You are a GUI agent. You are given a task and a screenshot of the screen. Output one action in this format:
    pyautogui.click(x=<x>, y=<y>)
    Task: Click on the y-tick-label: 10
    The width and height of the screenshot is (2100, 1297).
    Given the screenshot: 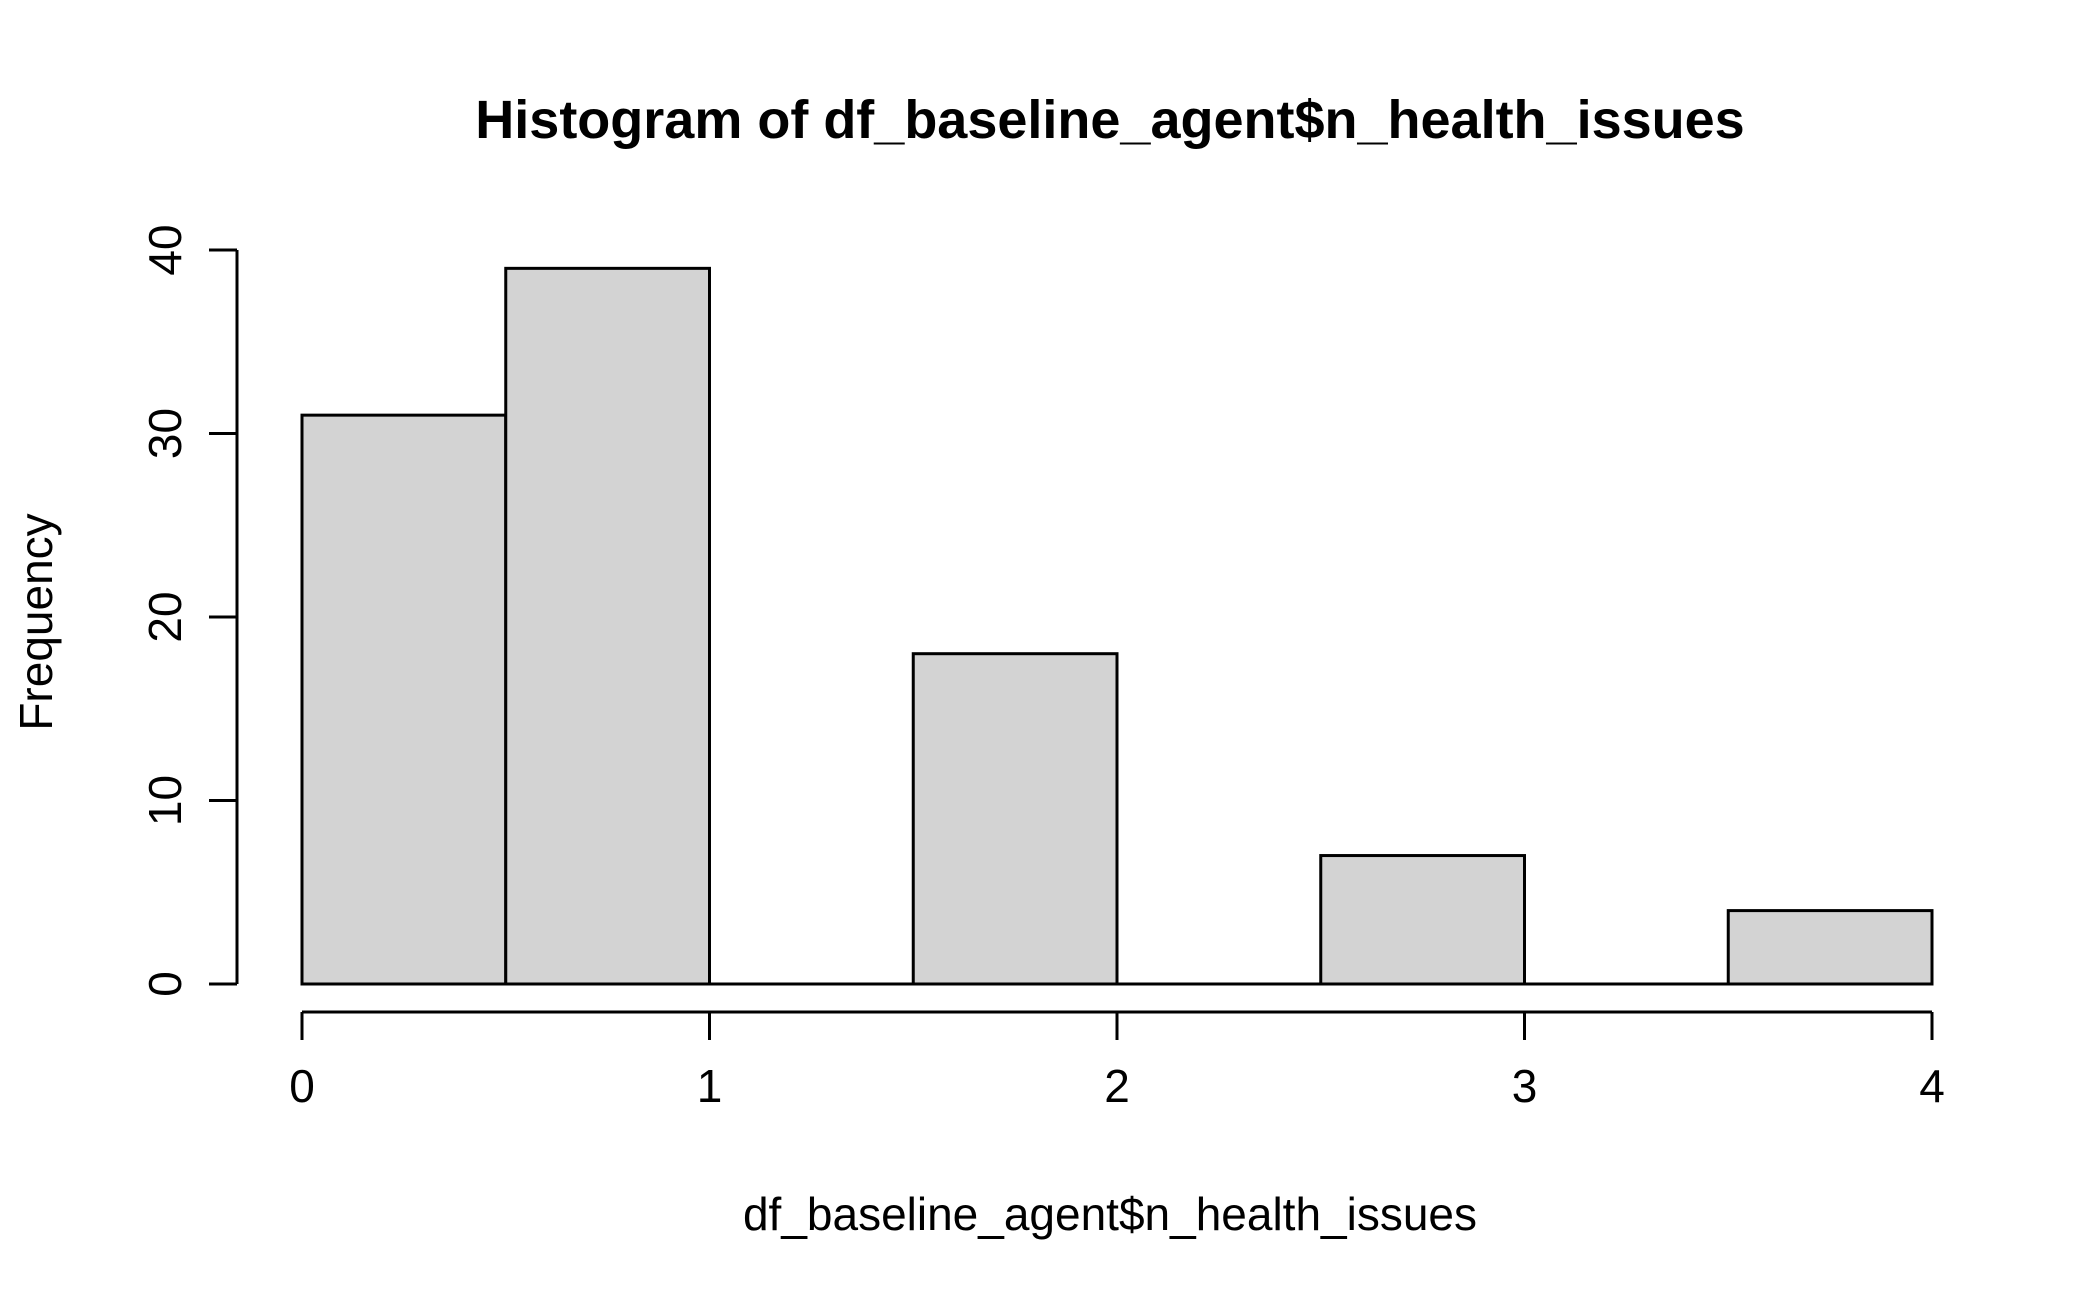 What is the action you would take?
    pyautogui.click(x=165, y=800)
    